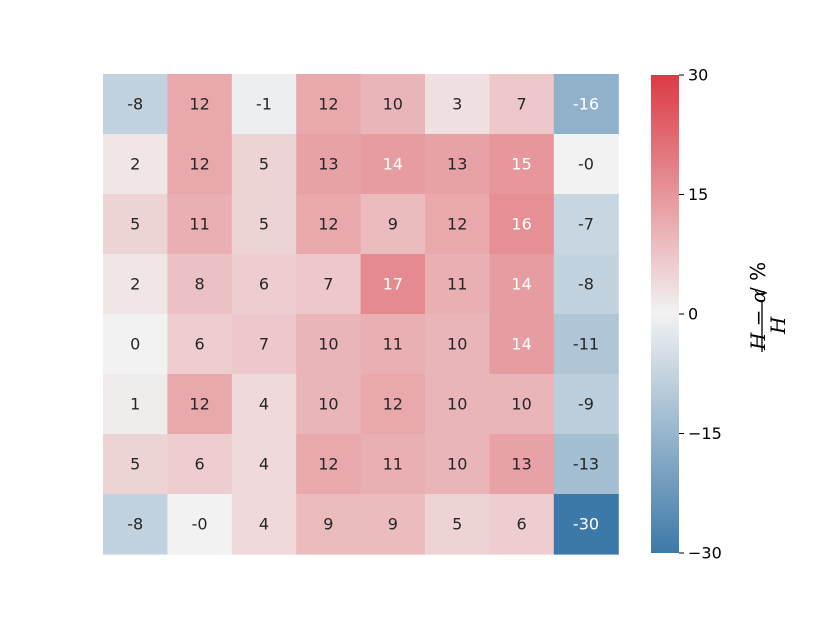 This screenshot has height=623, width=830. I want to click on colorbar-tick-label: 0, so click(693, 314).